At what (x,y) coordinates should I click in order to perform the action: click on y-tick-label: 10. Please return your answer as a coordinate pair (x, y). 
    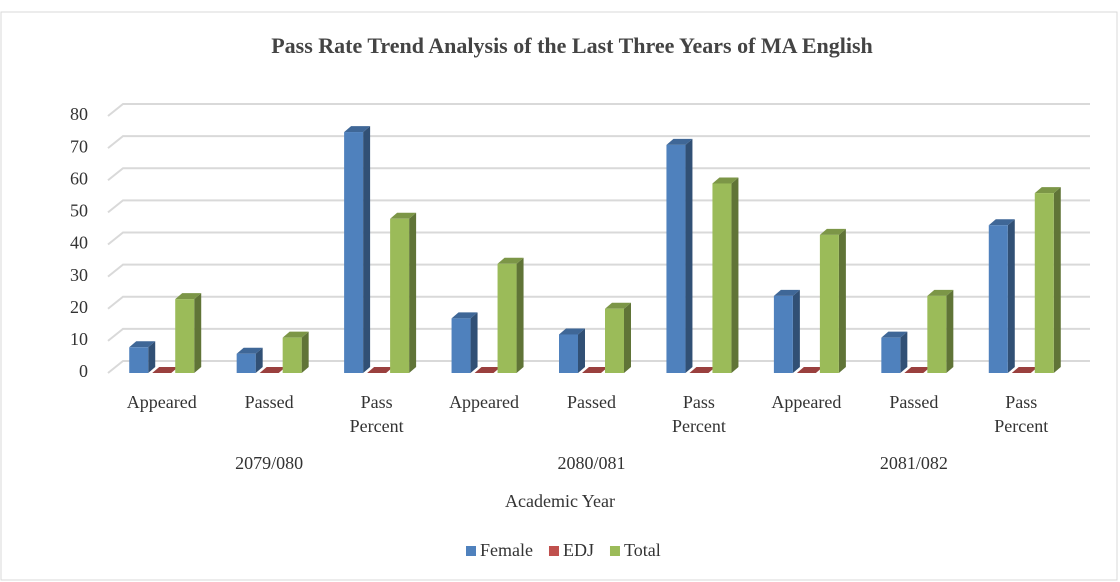
    Looking at the image, I should click on (79, 339).